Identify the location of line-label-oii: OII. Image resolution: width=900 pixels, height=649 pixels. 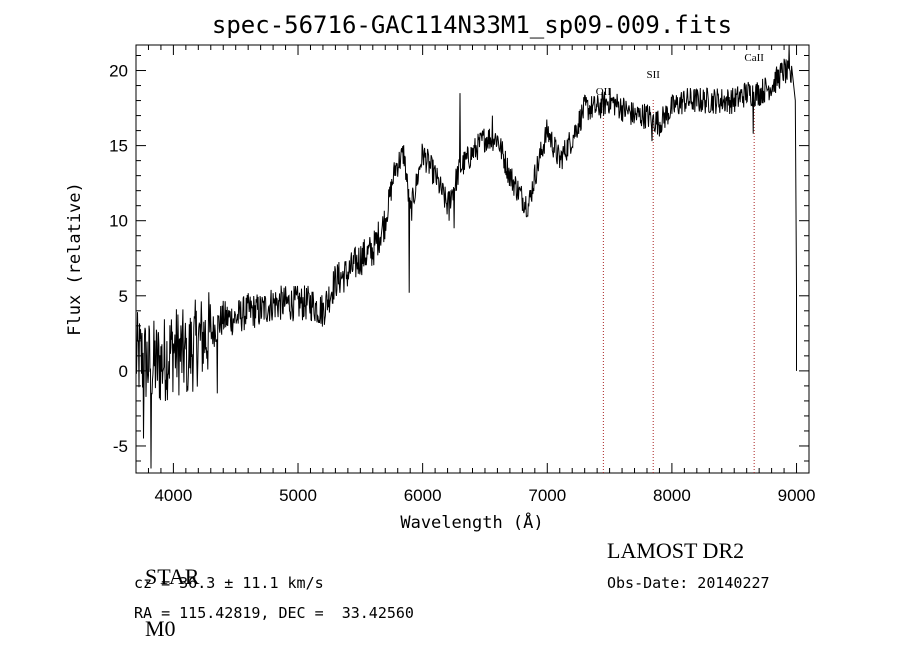
(604, 92).